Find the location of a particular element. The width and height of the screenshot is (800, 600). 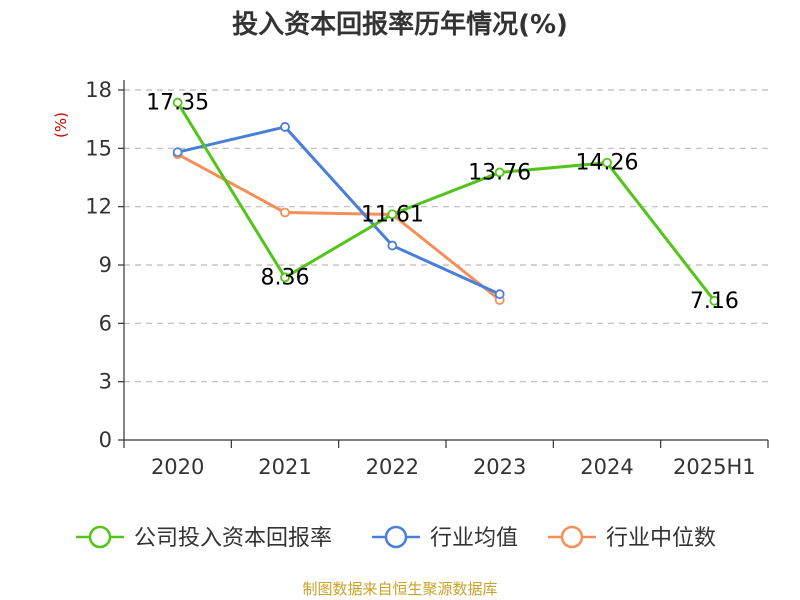

legend-label: 行业中位数 is located at coordinates (661, 538).